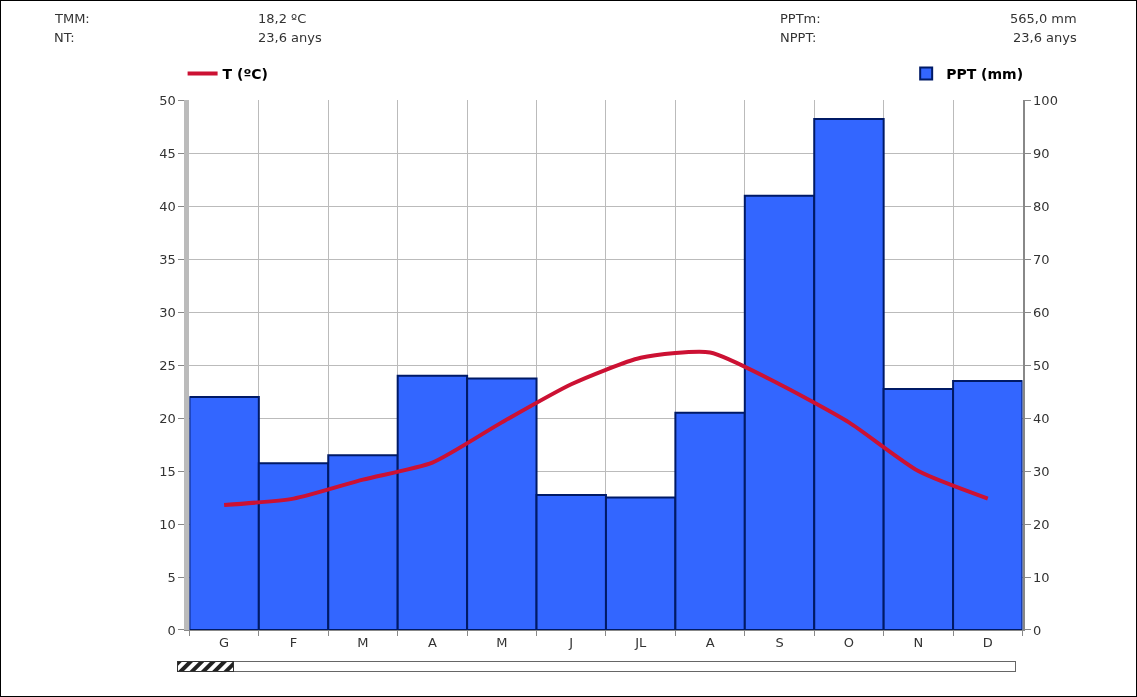  I want to click on y2-tick-label: 80, so click(1041, 206).